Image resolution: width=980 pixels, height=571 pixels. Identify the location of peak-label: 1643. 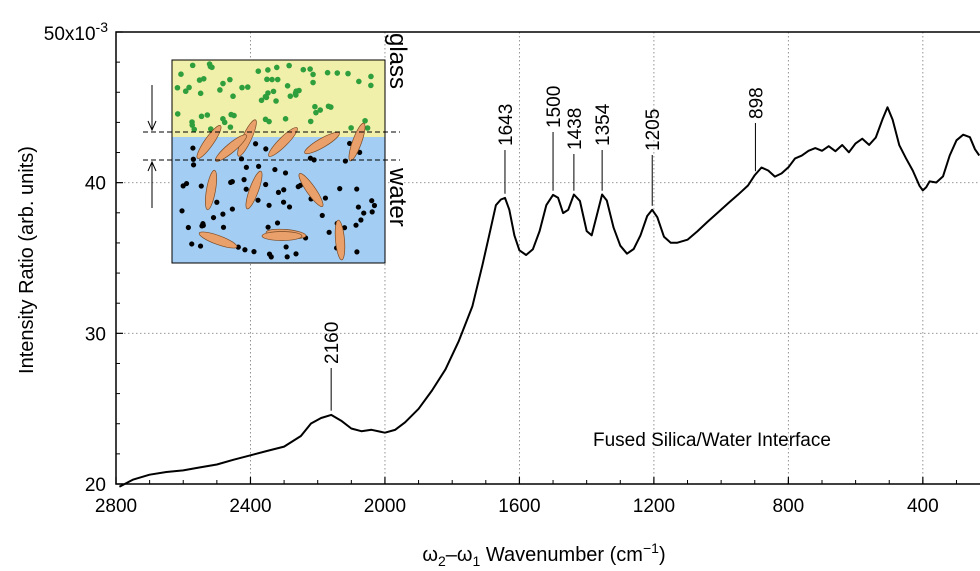
(506, 125).